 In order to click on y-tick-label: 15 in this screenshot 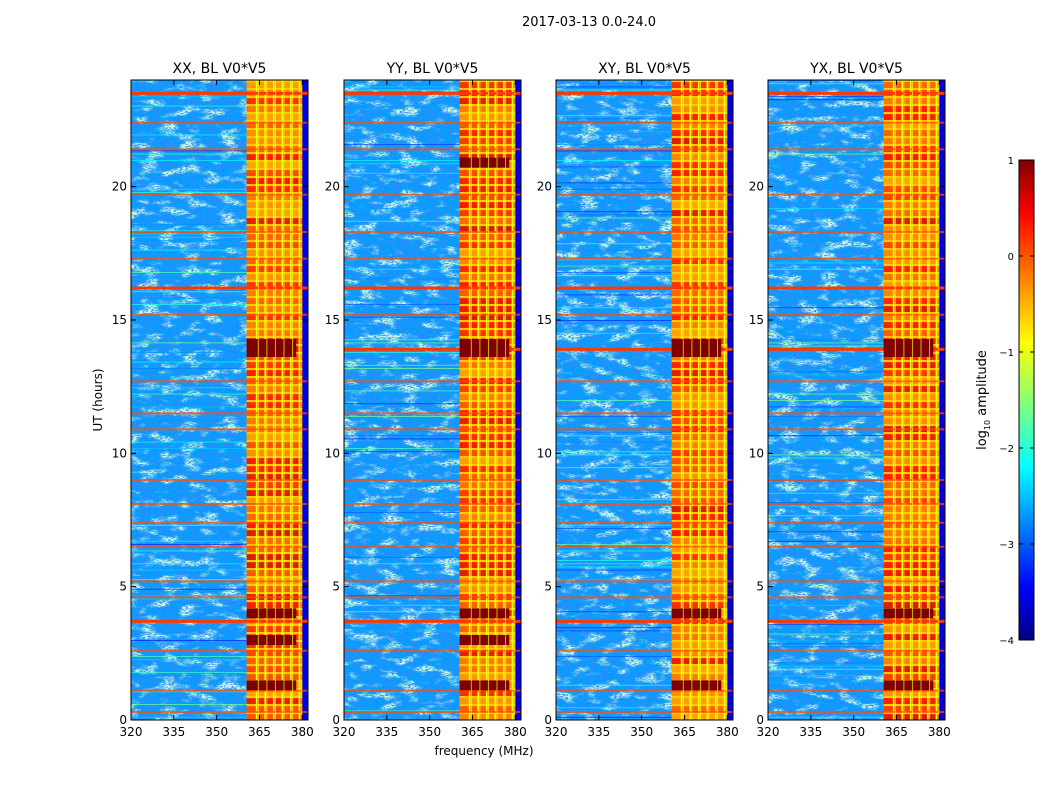, I will do `click(332, 320)`.